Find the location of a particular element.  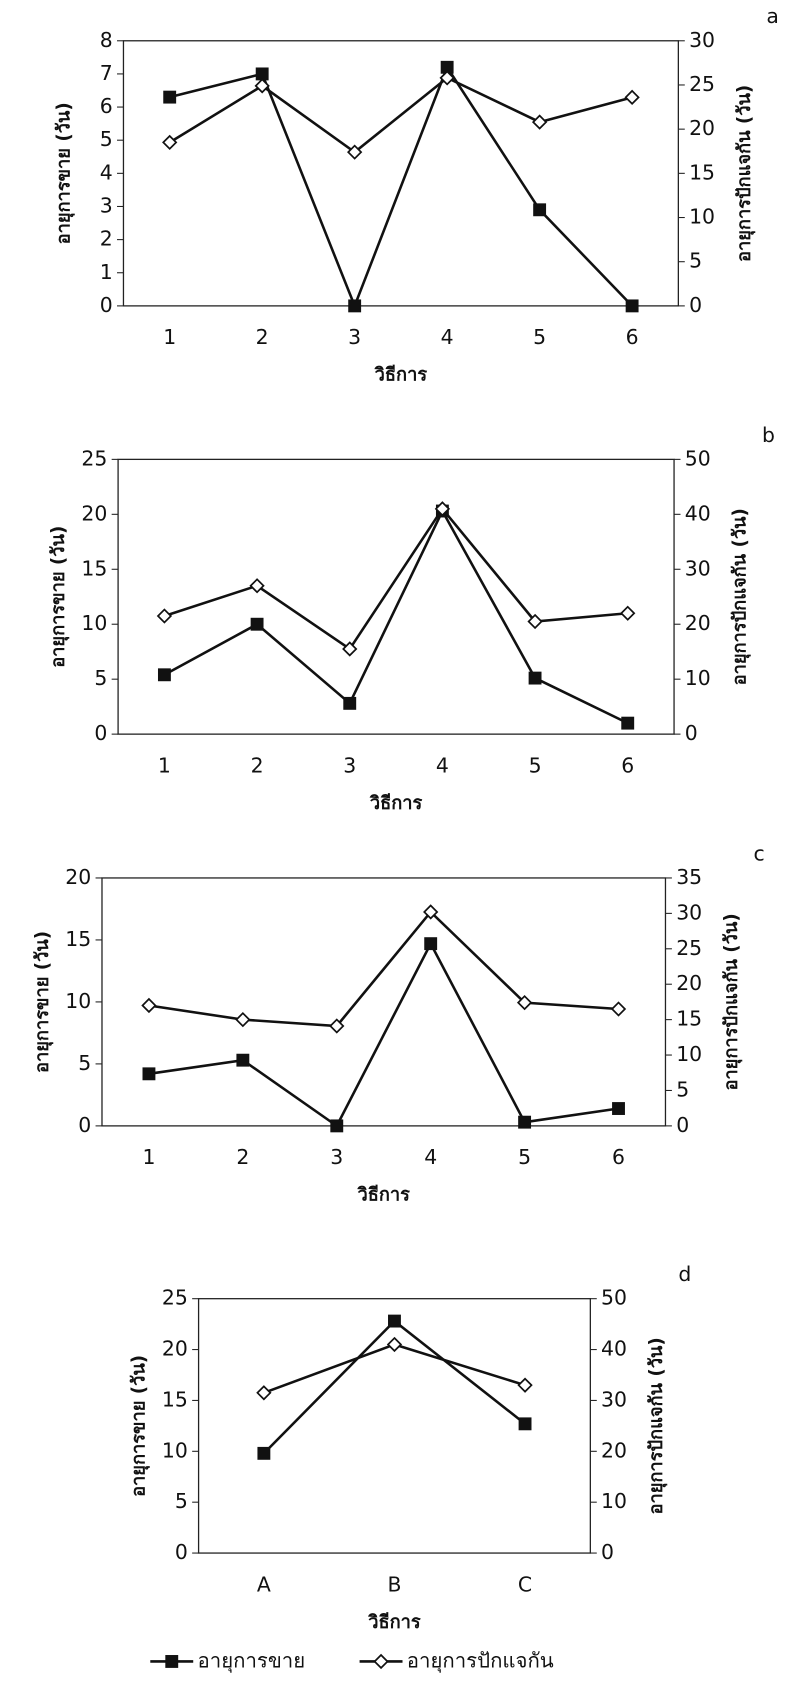

panel-label: c is located at coordinates (758, 853).